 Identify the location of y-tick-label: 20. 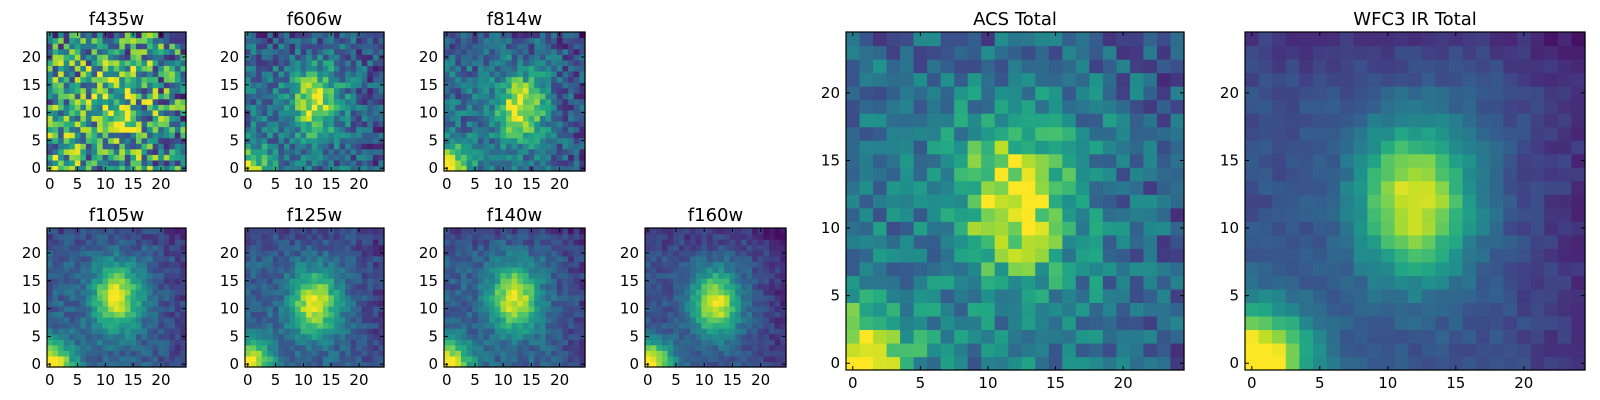
(428, 253).